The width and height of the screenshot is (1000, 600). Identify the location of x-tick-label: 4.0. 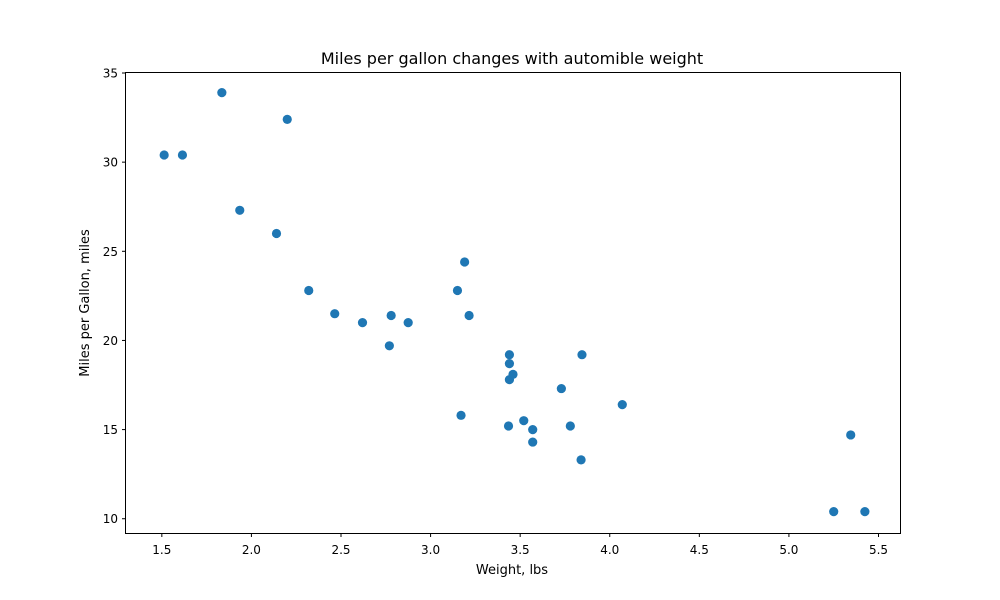
(609, 550).